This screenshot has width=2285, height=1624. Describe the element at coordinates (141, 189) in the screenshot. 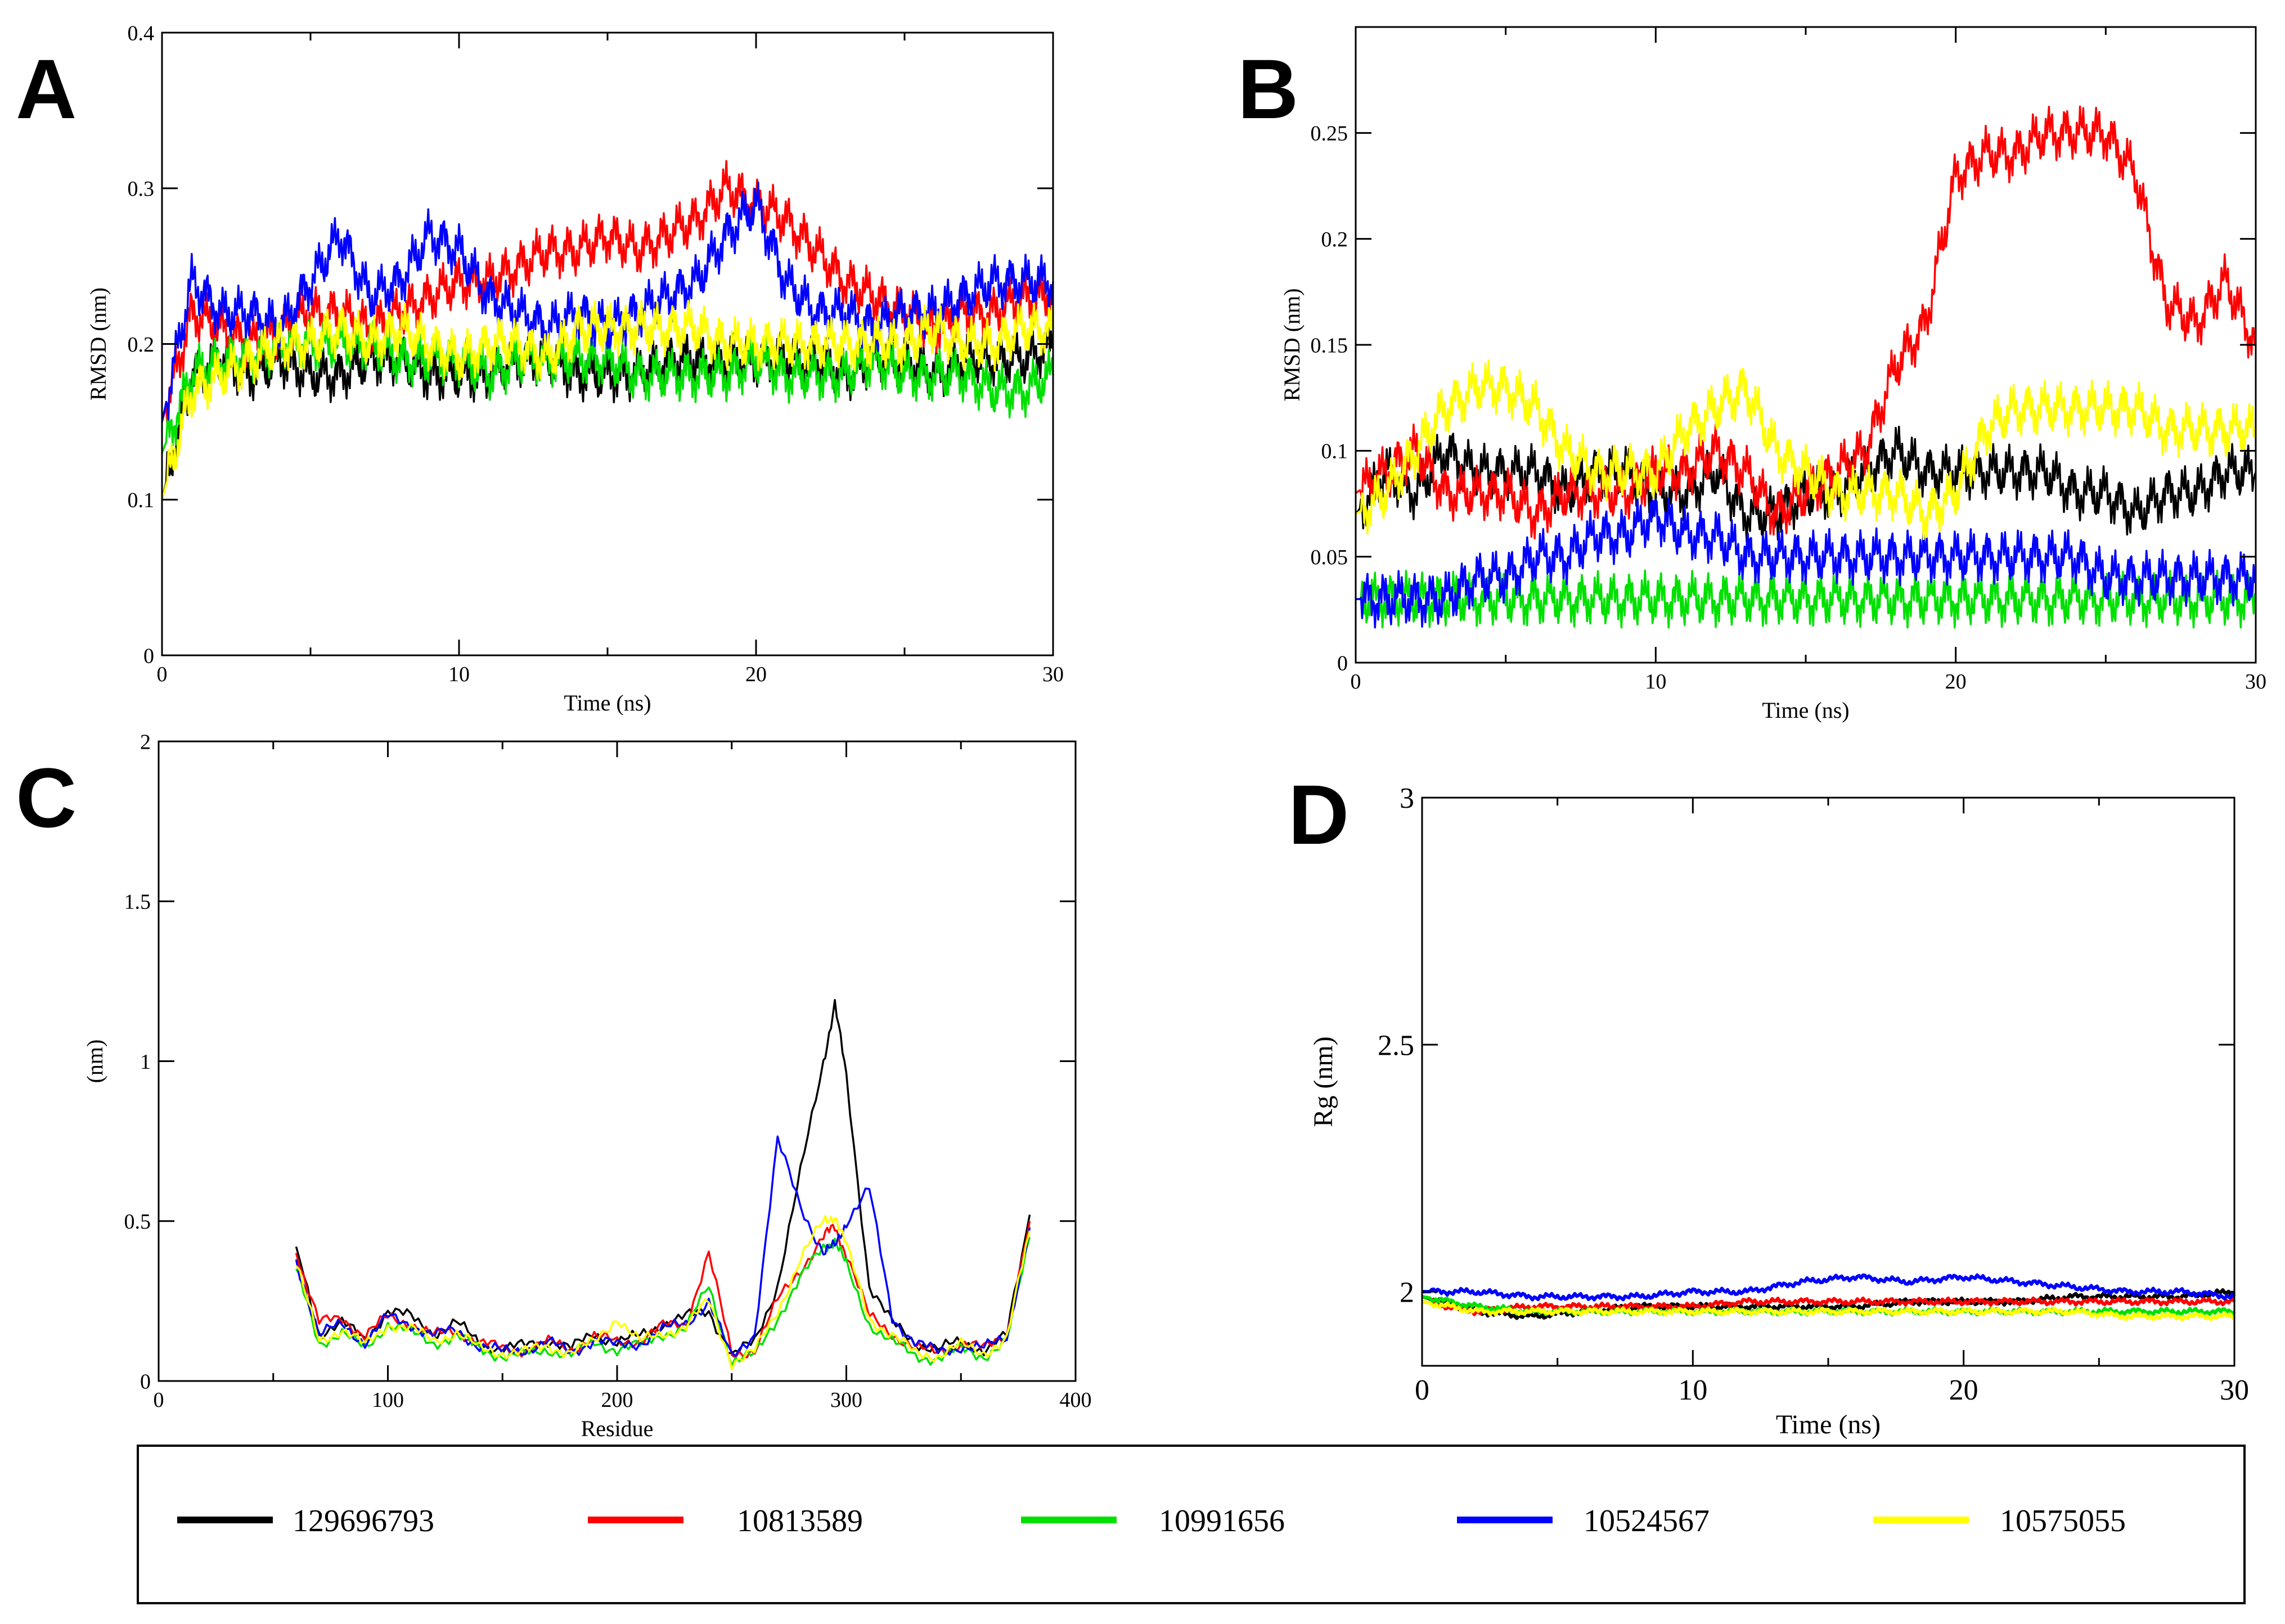

I see `panel-a-y-tick-label: 0.3` at that location.